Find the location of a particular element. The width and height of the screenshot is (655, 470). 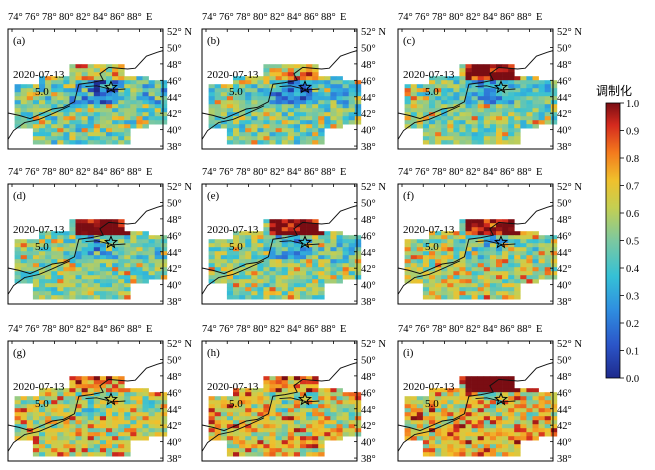

epicenter-star-icon is located at coordinates (111, 399).